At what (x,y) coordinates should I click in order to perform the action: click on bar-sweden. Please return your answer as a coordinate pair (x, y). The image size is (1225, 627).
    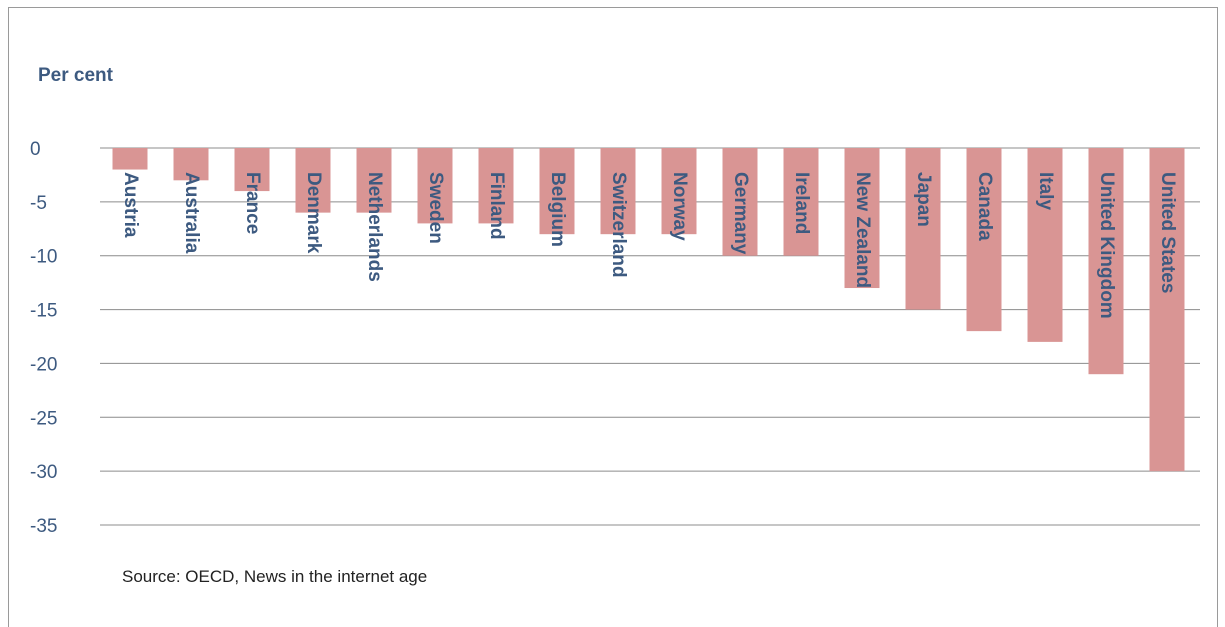
    Looking at the image, I should click on (435, 186).